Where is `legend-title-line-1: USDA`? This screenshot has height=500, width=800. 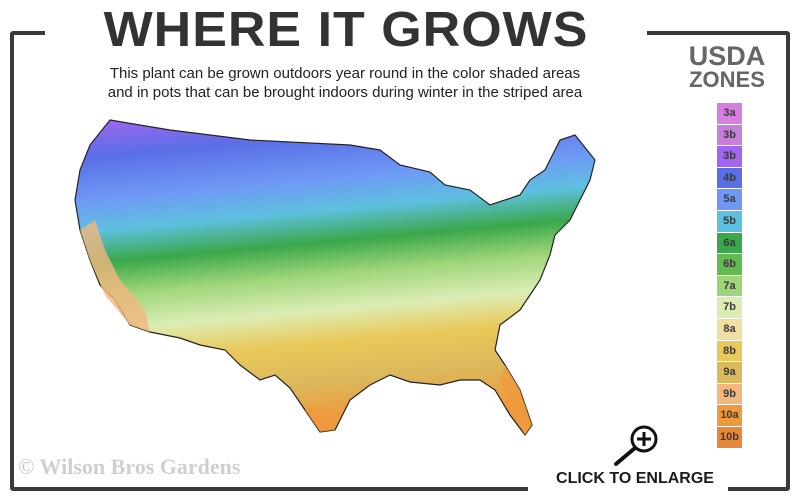 legend-title-line-1: USDA is located at coordinates (727, 56).